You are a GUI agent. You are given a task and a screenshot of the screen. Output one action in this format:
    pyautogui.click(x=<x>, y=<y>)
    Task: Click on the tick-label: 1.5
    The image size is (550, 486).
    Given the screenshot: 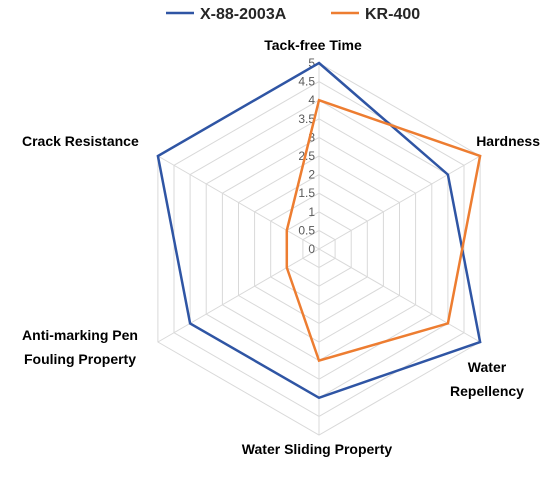 What is the action you would take?
    pyautogui.click(x=306, y=193)
    